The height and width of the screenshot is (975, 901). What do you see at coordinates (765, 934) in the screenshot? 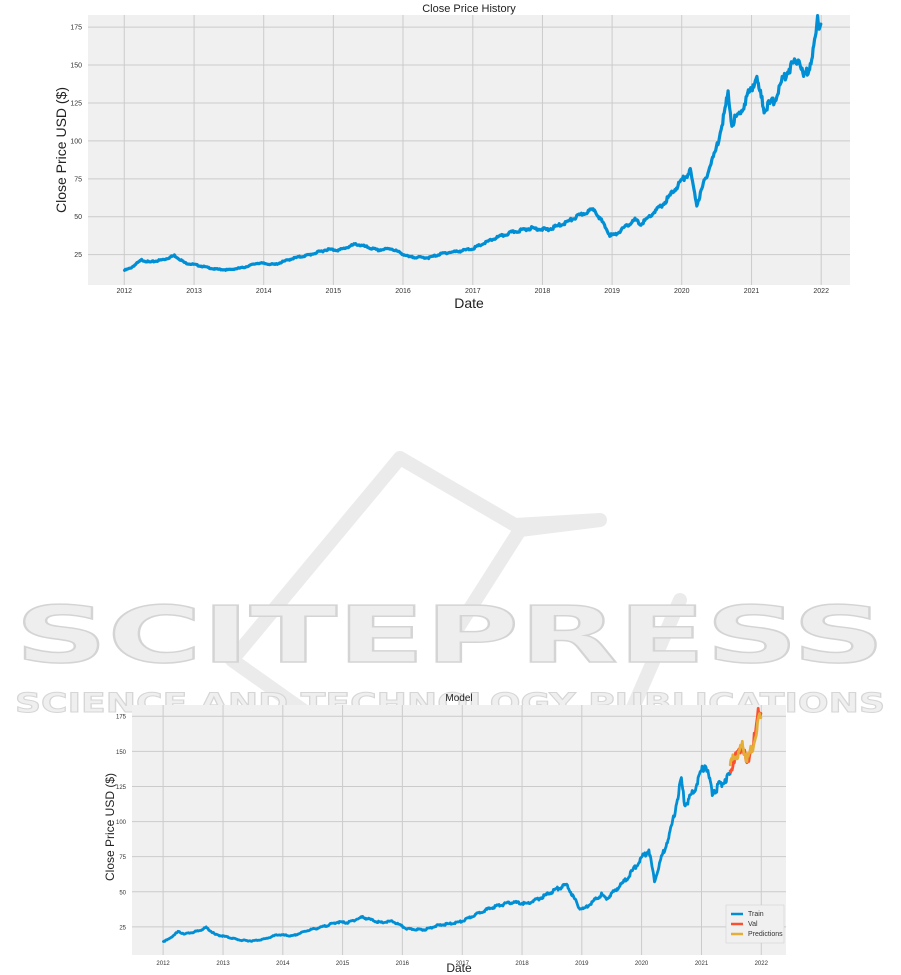
I see `legend-label-predictions: Predictions` at bounding box center [765, 934].